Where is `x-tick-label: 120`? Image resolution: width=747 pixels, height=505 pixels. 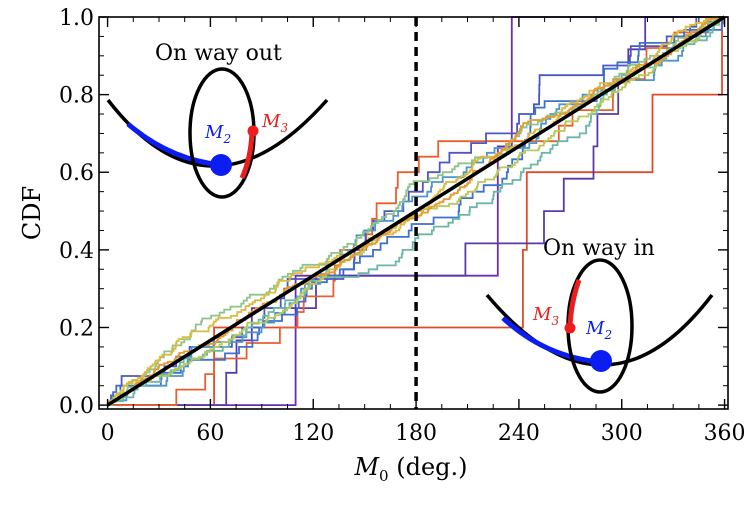 x-tick-label: 120 is located at coordinates (313, 433).